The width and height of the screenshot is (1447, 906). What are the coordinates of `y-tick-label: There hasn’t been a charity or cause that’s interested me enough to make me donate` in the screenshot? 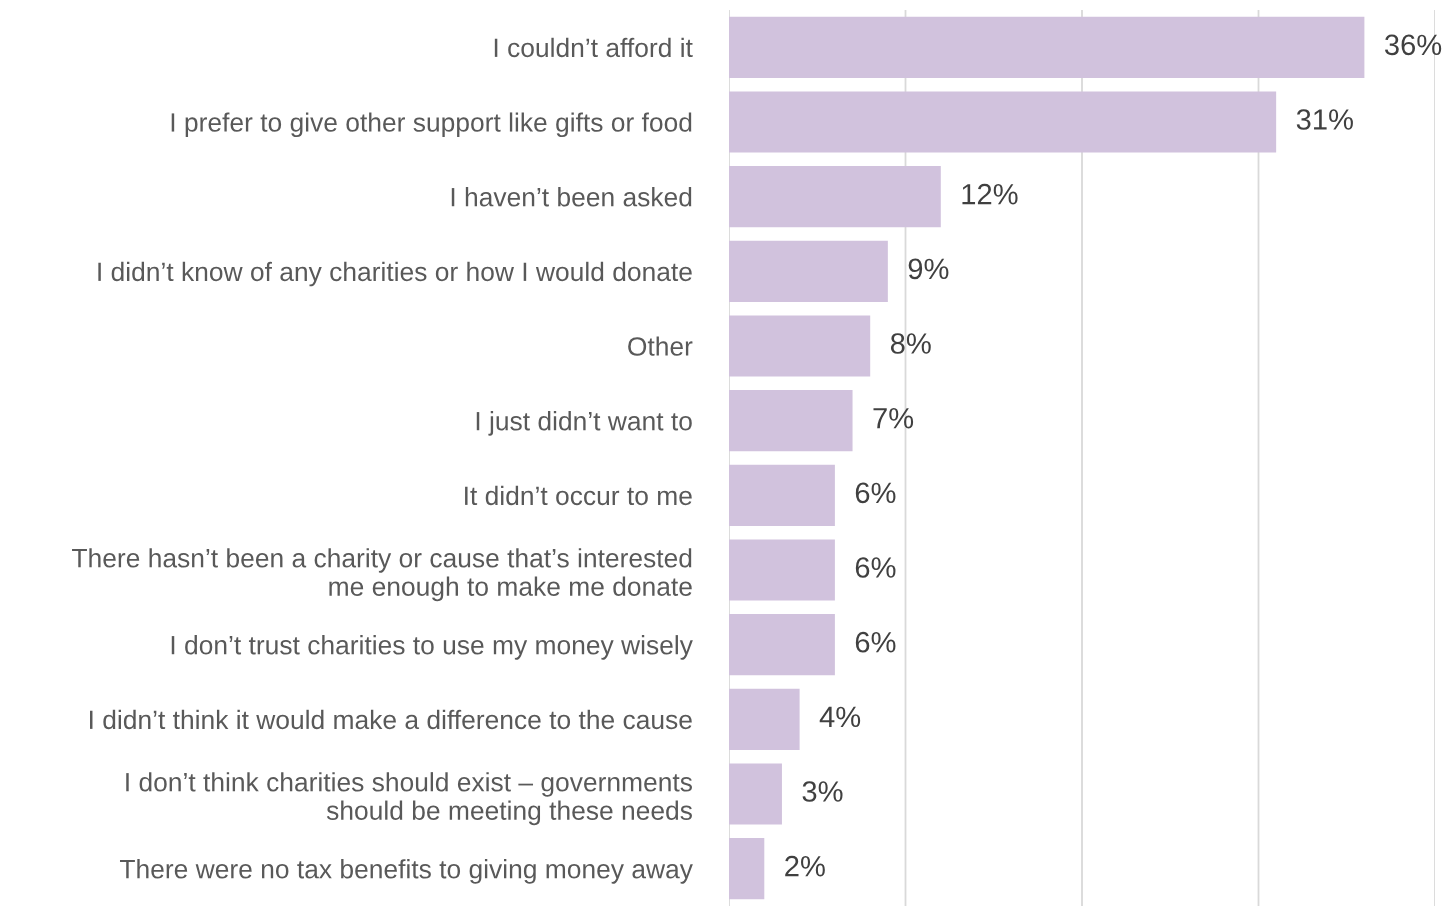 It's located at (382, 575).